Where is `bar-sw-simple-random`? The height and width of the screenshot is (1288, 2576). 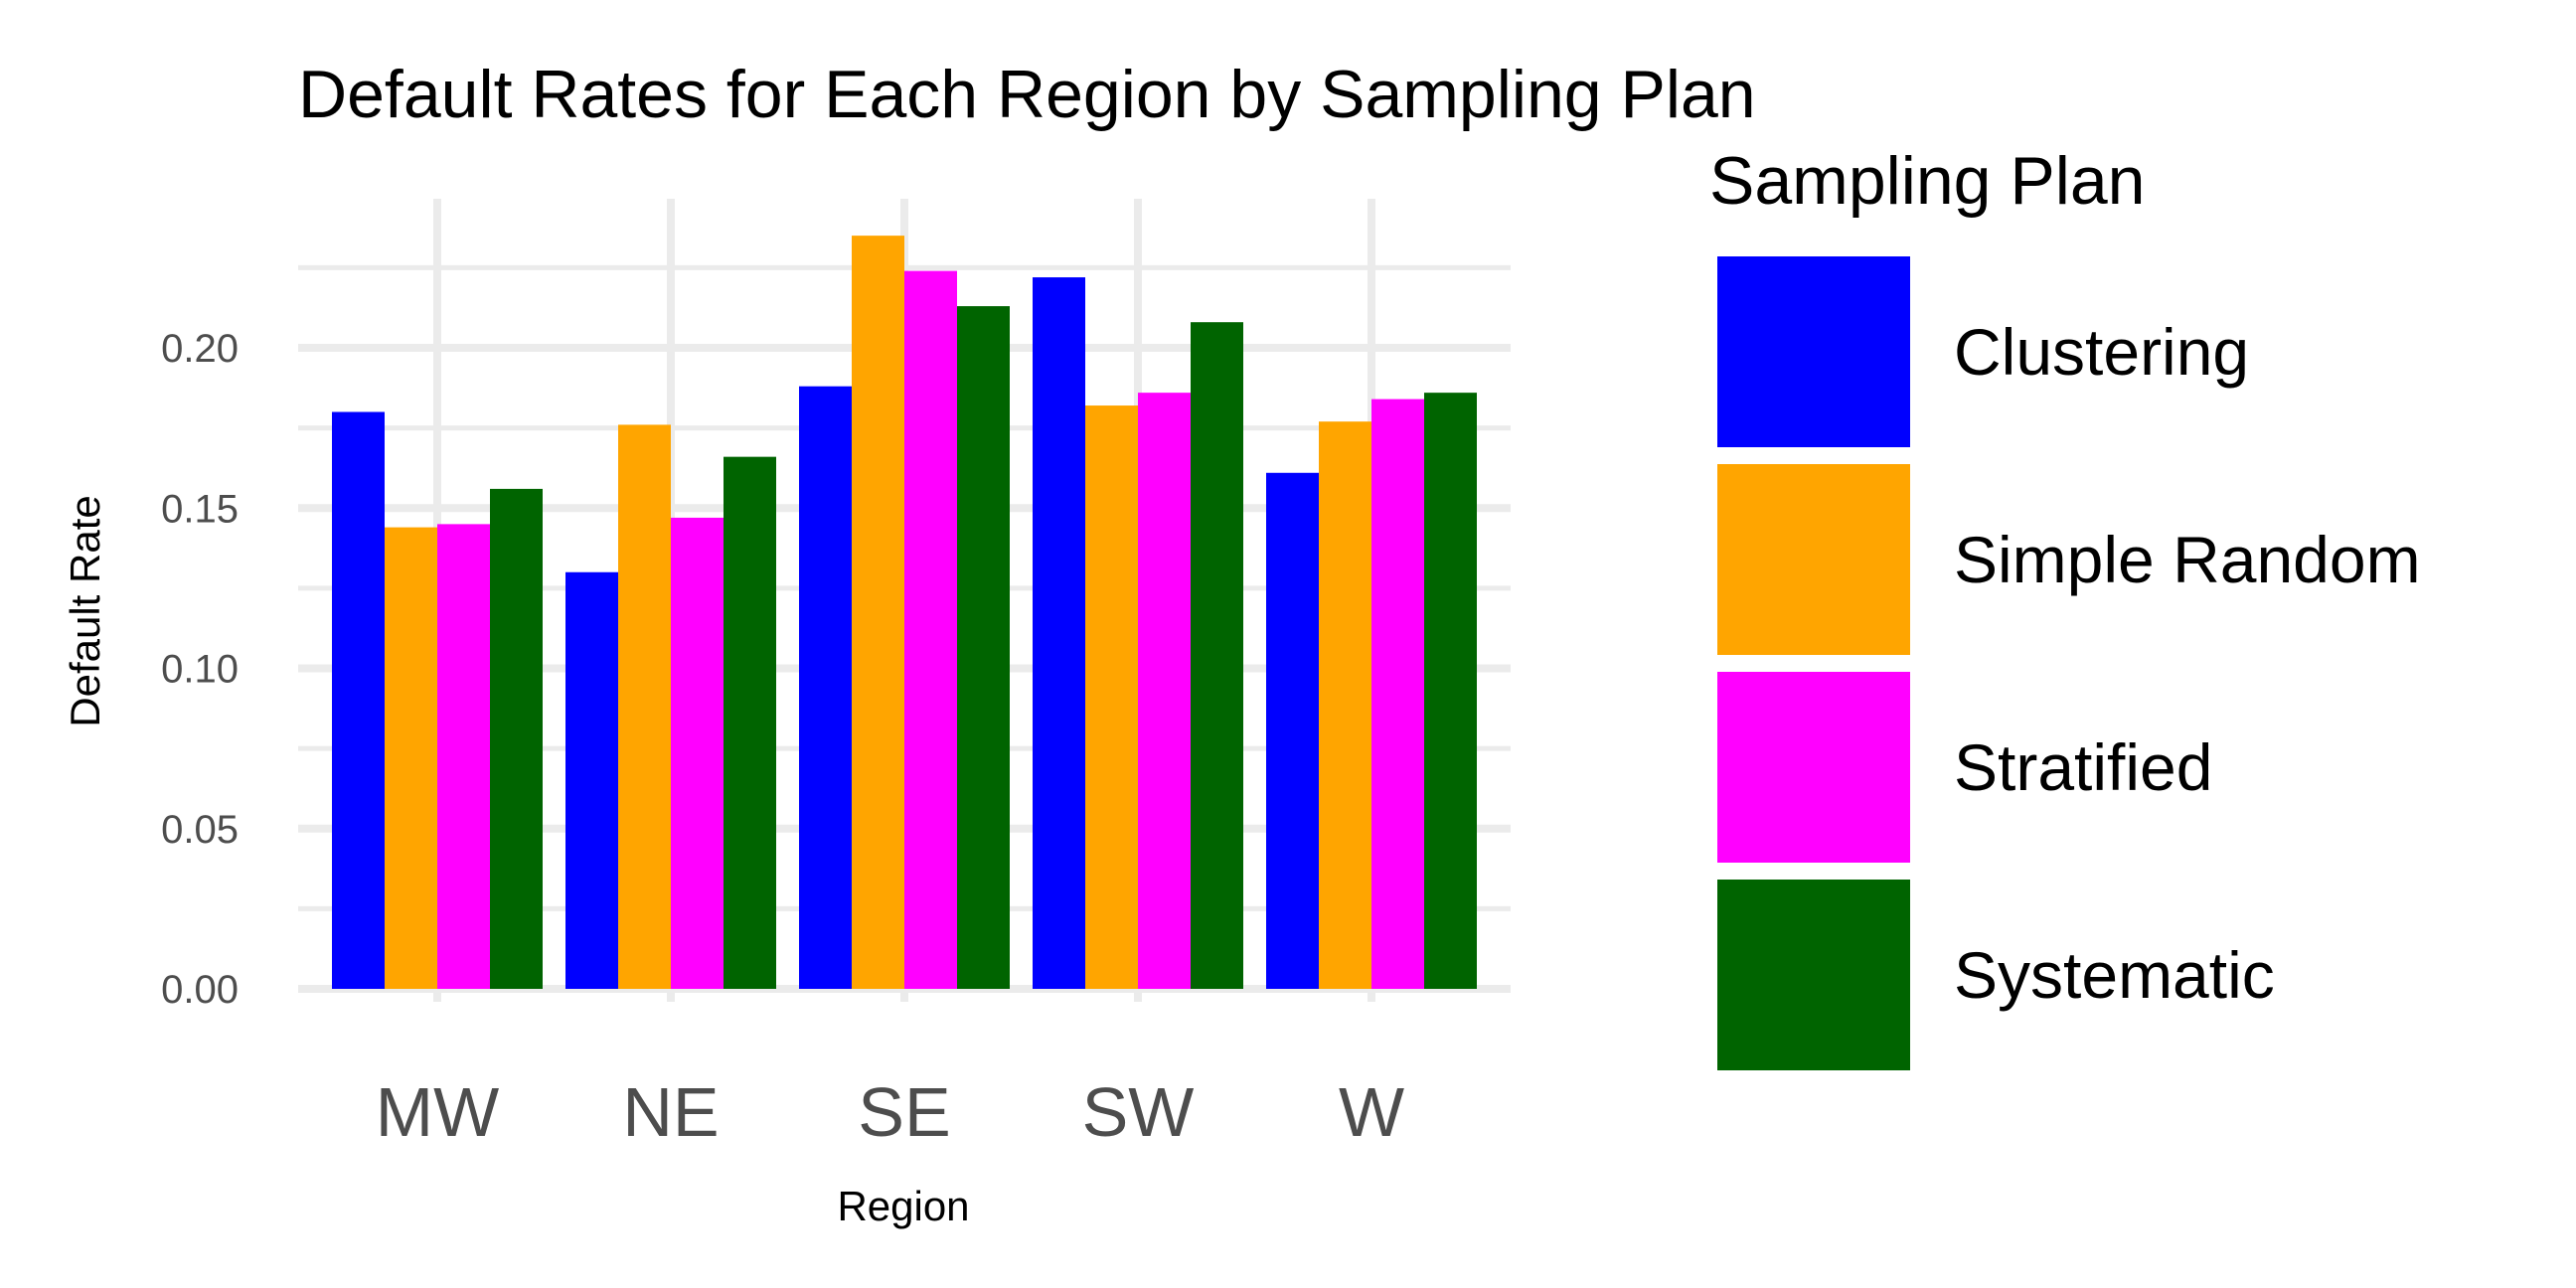
bar-sw-simple-random is located at coordinates (1111, 697).